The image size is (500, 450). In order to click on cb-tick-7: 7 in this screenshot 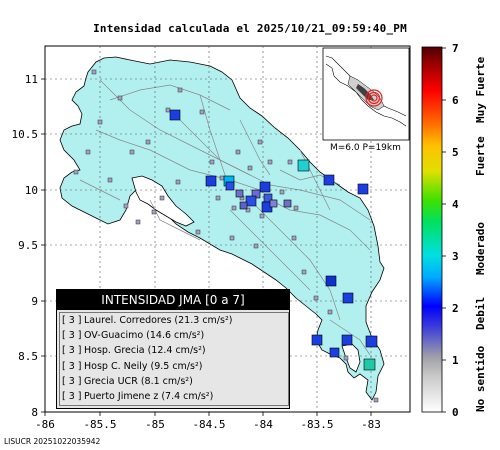, I will do `click(455, 48)`.